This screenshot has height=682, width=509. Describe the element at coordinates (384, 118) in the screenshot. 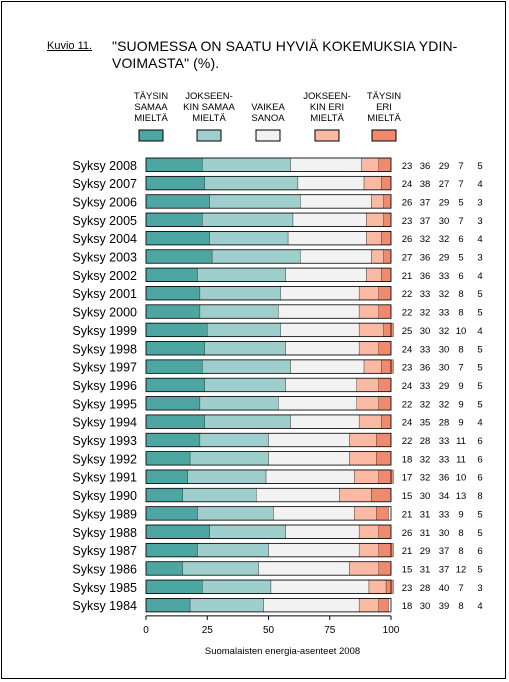

I see `legend-label-5: MIELTÄ` at that location.